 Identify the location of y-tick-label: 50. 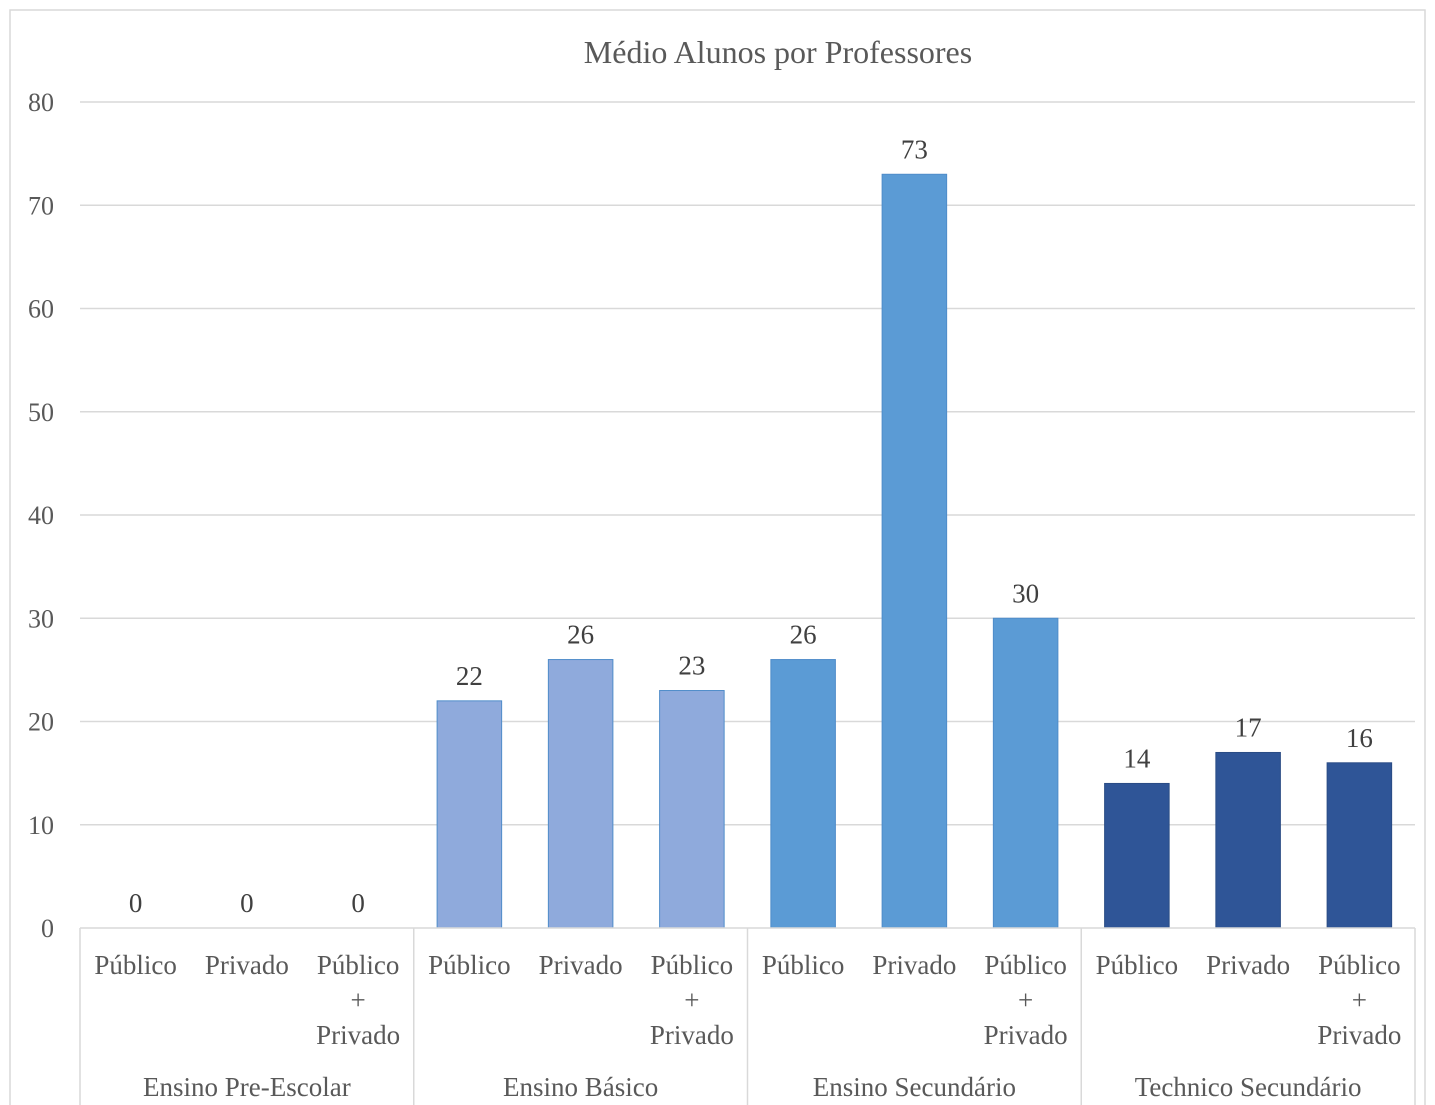
(41, 412).